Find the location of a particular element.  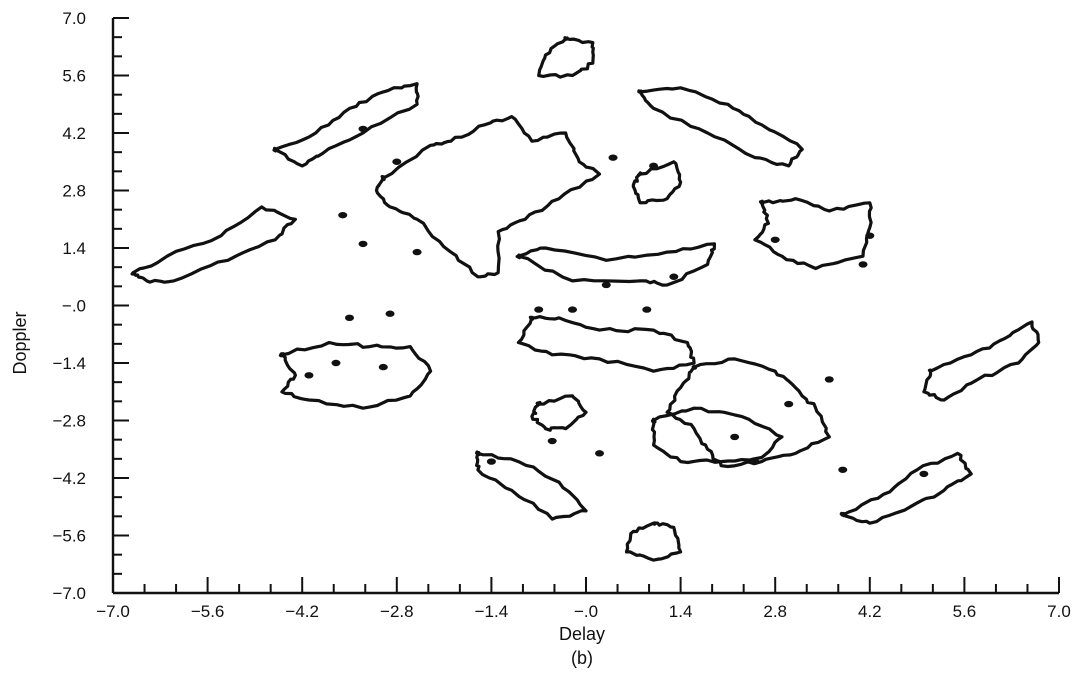

y-tick-label: −.0 is located at coordinates (74, 306).